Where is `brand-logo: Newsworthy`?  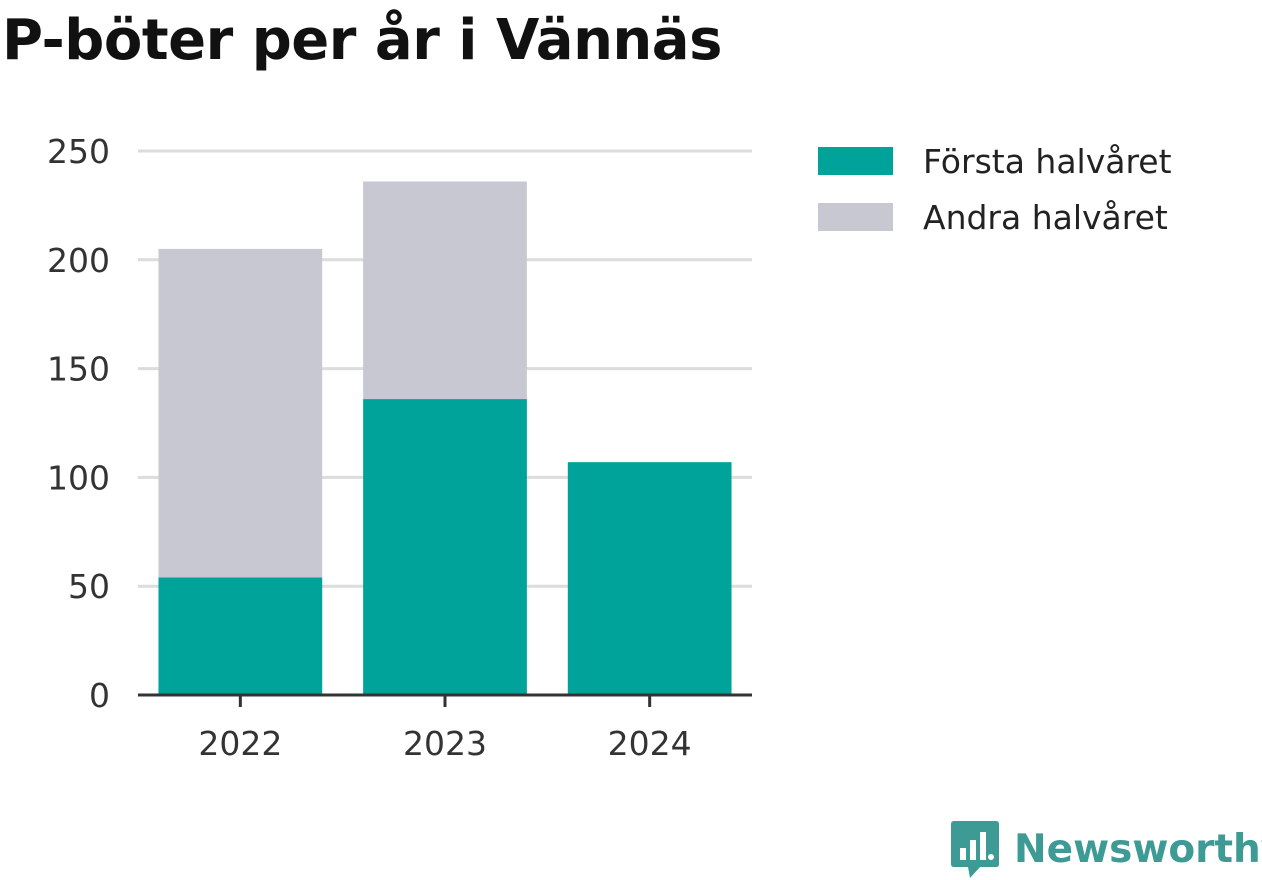 brand-logo: Newsworthy is located at coordinates (1106, 849).